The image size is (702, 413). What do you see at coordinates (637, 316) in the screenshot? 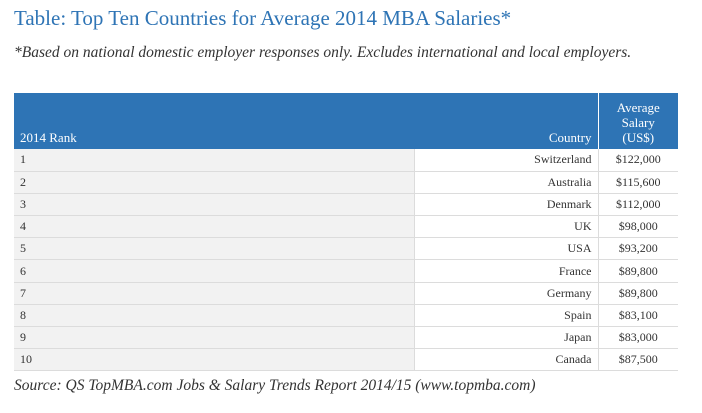
I see `cell-salary: $83,100` at bounding box center [637, 316].